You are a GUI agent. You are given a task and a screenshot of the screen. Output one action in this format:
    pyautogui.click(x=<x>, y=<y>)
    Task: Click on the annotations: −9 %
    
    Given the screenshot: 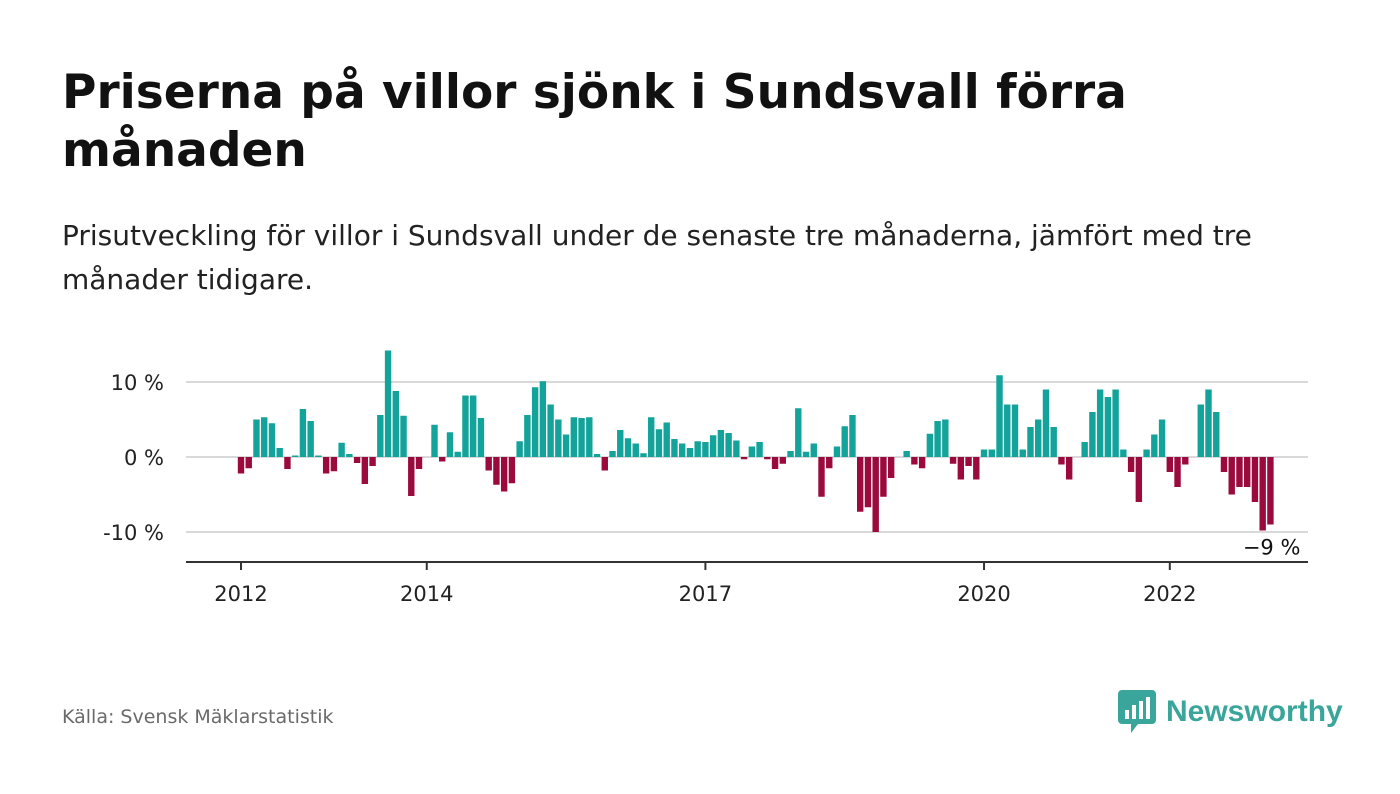 What is the action you would take?
    pyautogui.click(x=1272, y=548)
    